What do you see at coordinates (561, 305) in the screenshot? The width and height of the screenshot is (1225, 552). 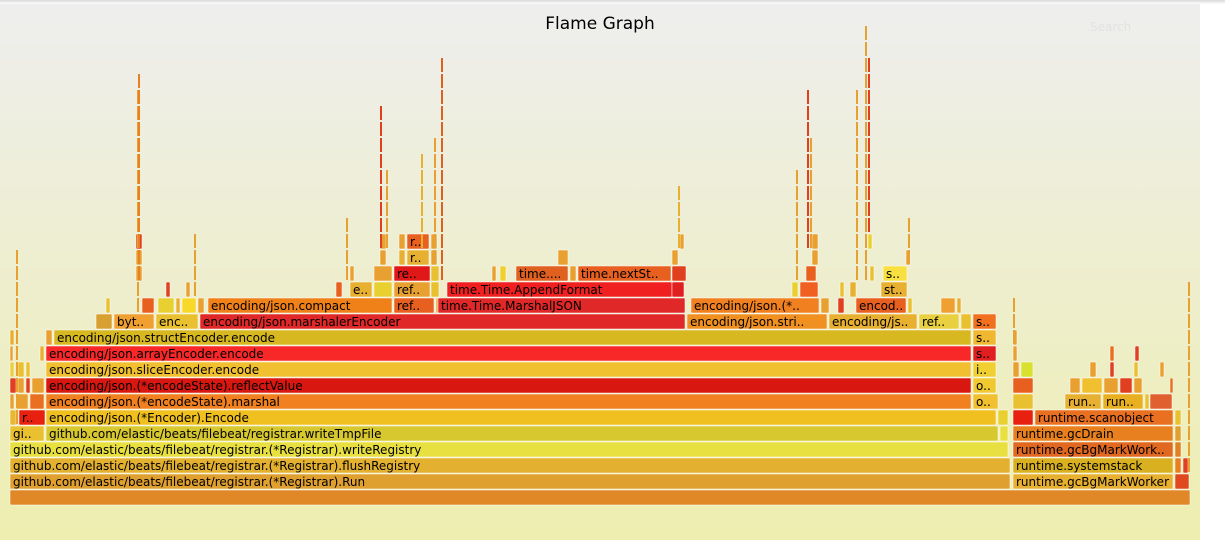 I see `flame-frame: time.Time.MarshalJSON` at bounding box center [561, 305].